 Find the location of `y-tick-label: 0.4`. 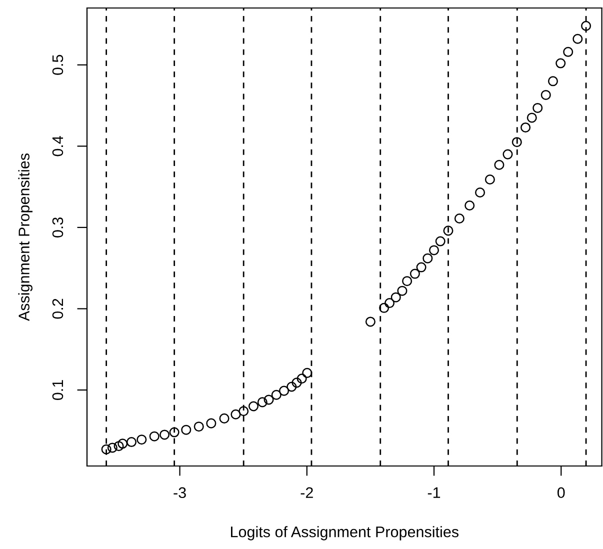

y-tick-label: 0.4 is located at coordinates (58, 146).